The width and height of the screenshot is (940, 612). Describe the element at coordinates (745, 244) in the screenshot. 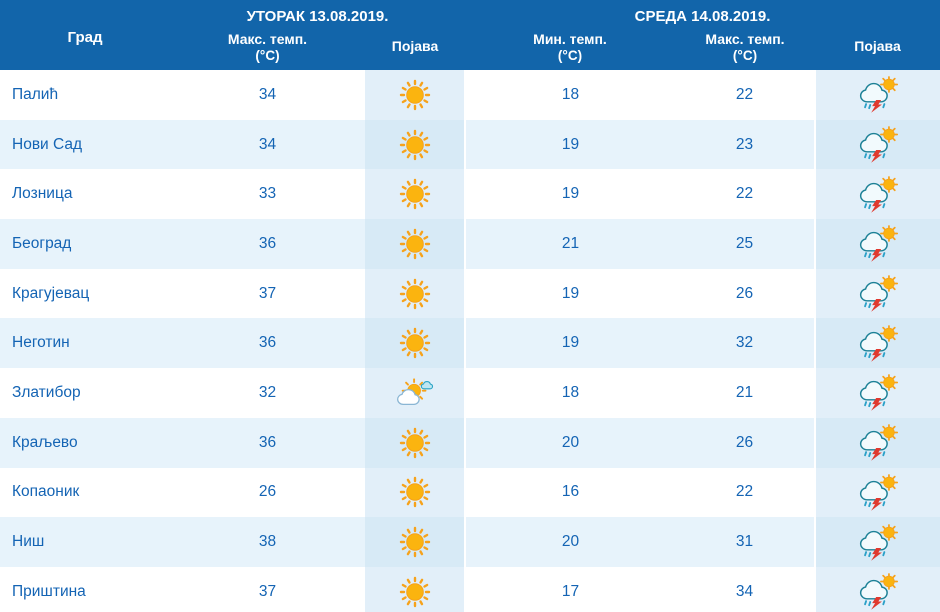

I see `wed-max-temp-cell: 25` at that location.